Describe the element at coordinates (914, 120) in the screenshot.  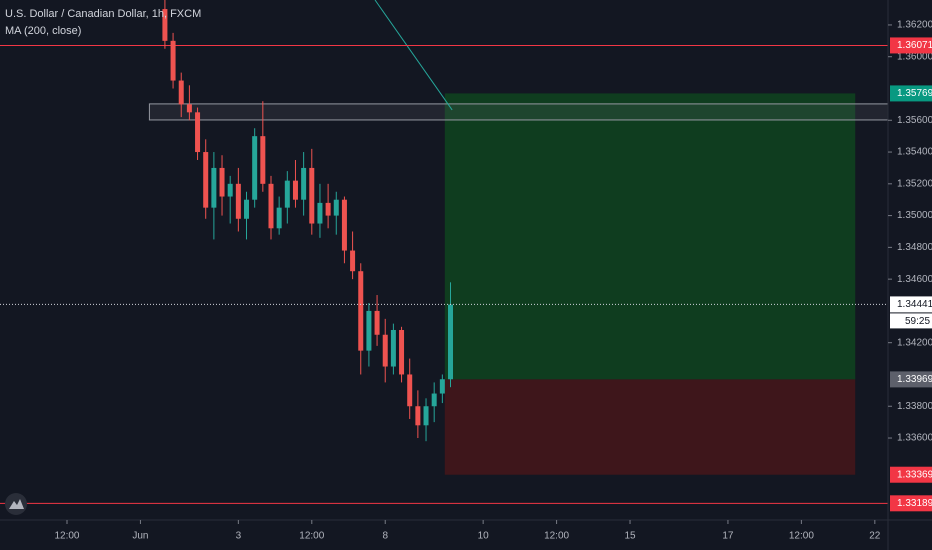
I see `y-tick-label: 1.35600` at that location.